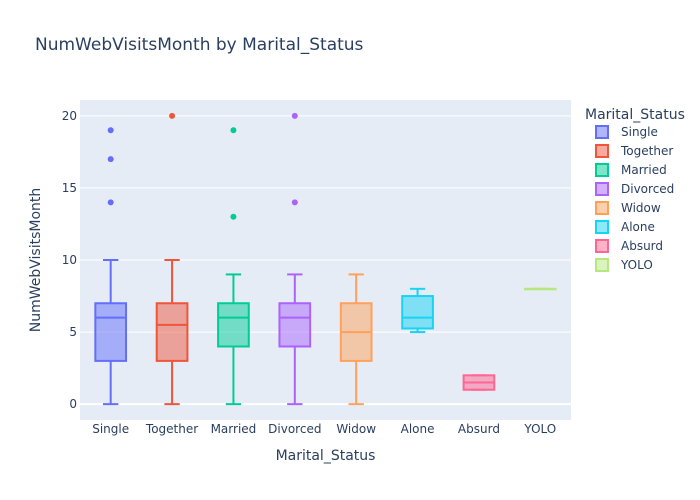 Image resolution: width=700 pixels, height=500 pixels. I want to click on x-tick-label: Alone, so click(418, 429).